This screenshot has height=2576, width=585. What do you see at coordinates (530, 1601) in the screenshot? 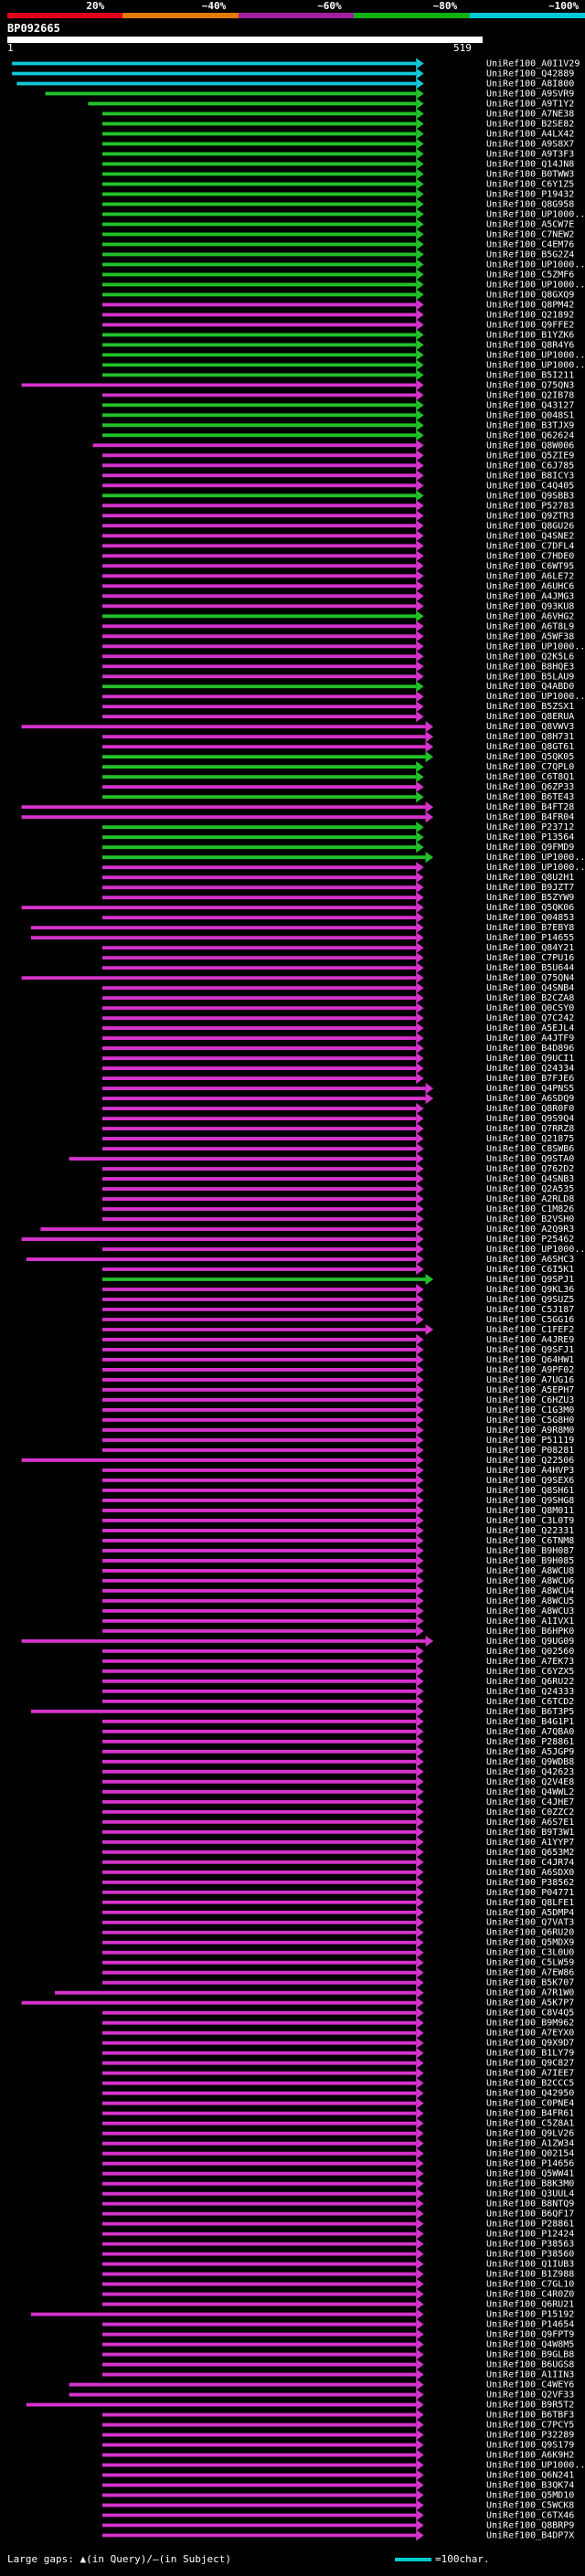
I see `hit-label: UniRef100_A8WCU5` at bounding box center [530, 1601].